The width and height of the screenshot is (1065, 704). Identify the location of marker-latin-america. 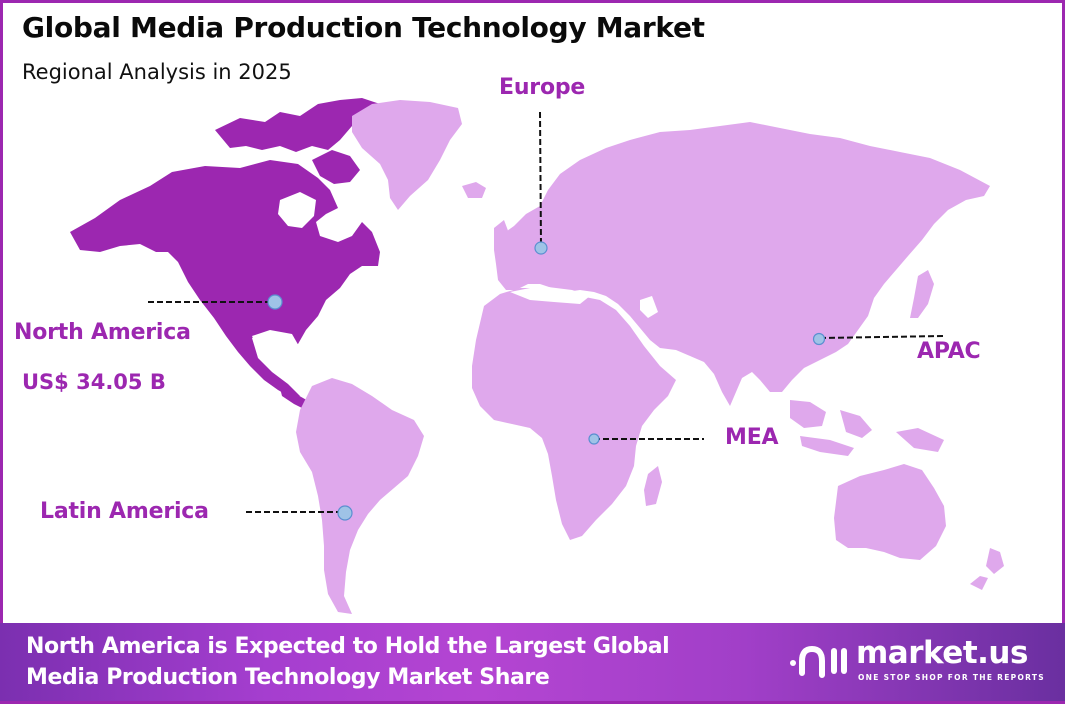
(345, 513).